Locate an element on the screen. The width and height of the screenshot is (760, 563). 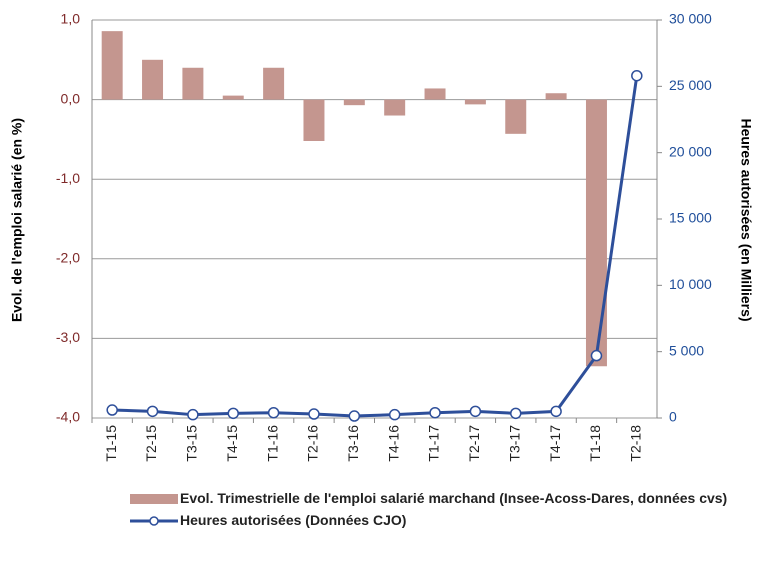
x-tick-label: T1-15 is located at coordinates (111, 443).